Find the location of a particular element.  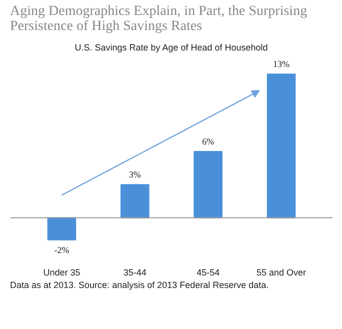

data-label: 13% is located at coordinates (281, 63).